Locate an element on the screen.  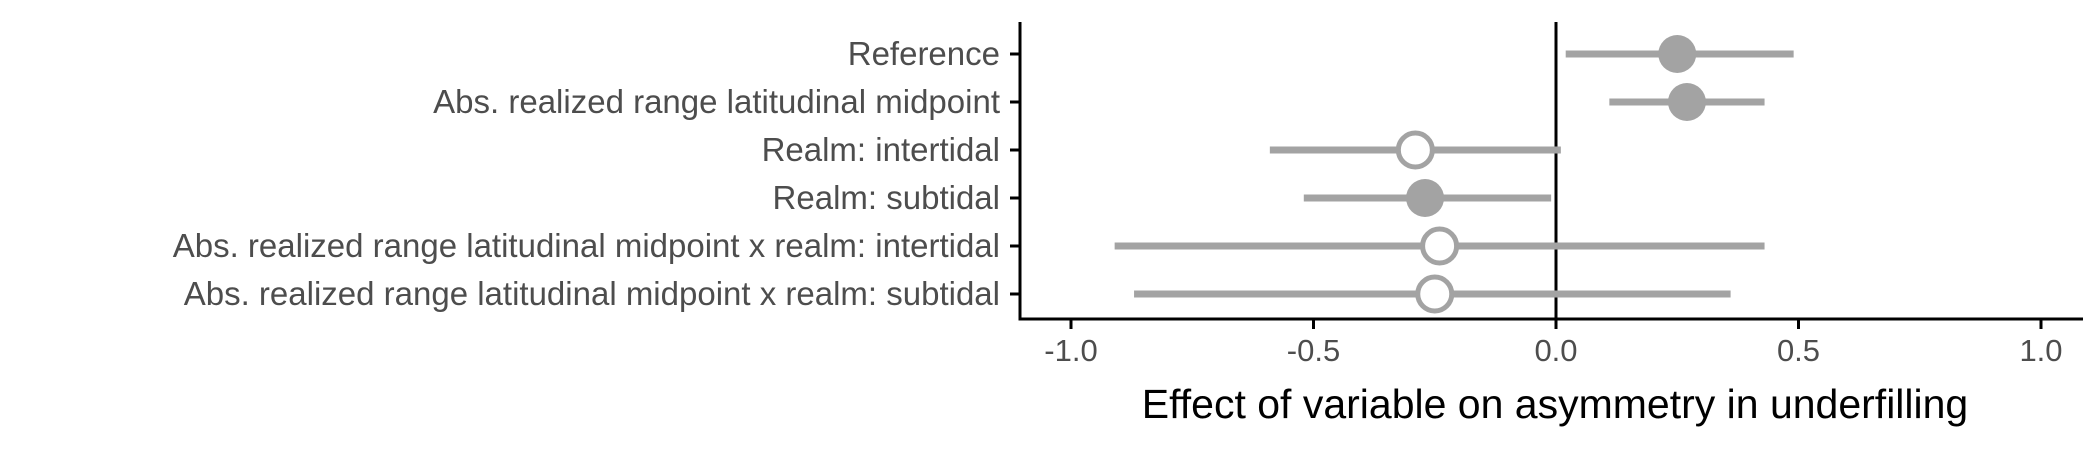
x-tick-label: -0.5 is located at coordinates (1313, 350).